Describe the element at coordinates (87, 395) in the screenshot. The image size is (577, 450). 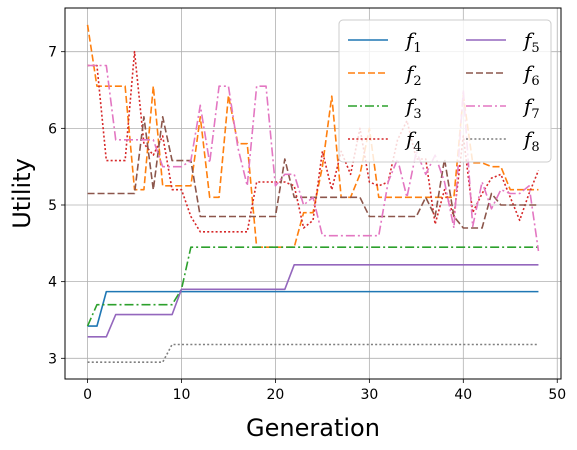
I see `x-tick-label: 0` at that location.